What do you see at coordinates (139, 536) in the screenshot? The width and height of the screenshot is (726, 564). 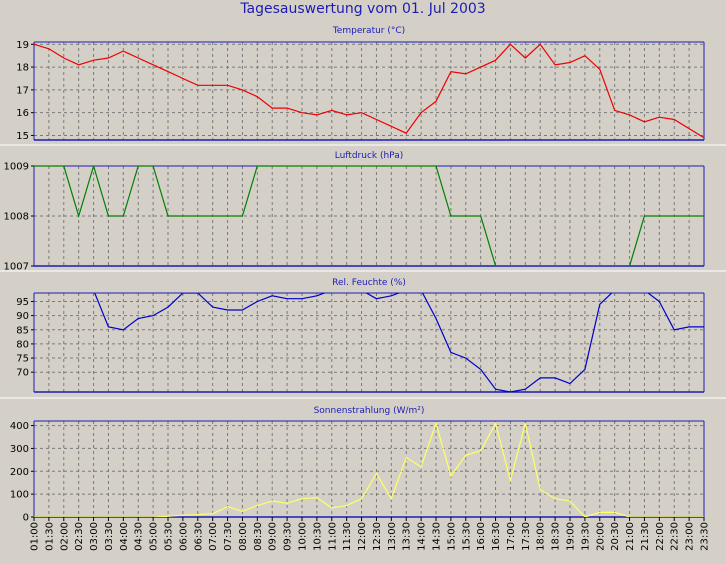 I see `x-tick-label: 04:30` at bounding box center [139, 536].